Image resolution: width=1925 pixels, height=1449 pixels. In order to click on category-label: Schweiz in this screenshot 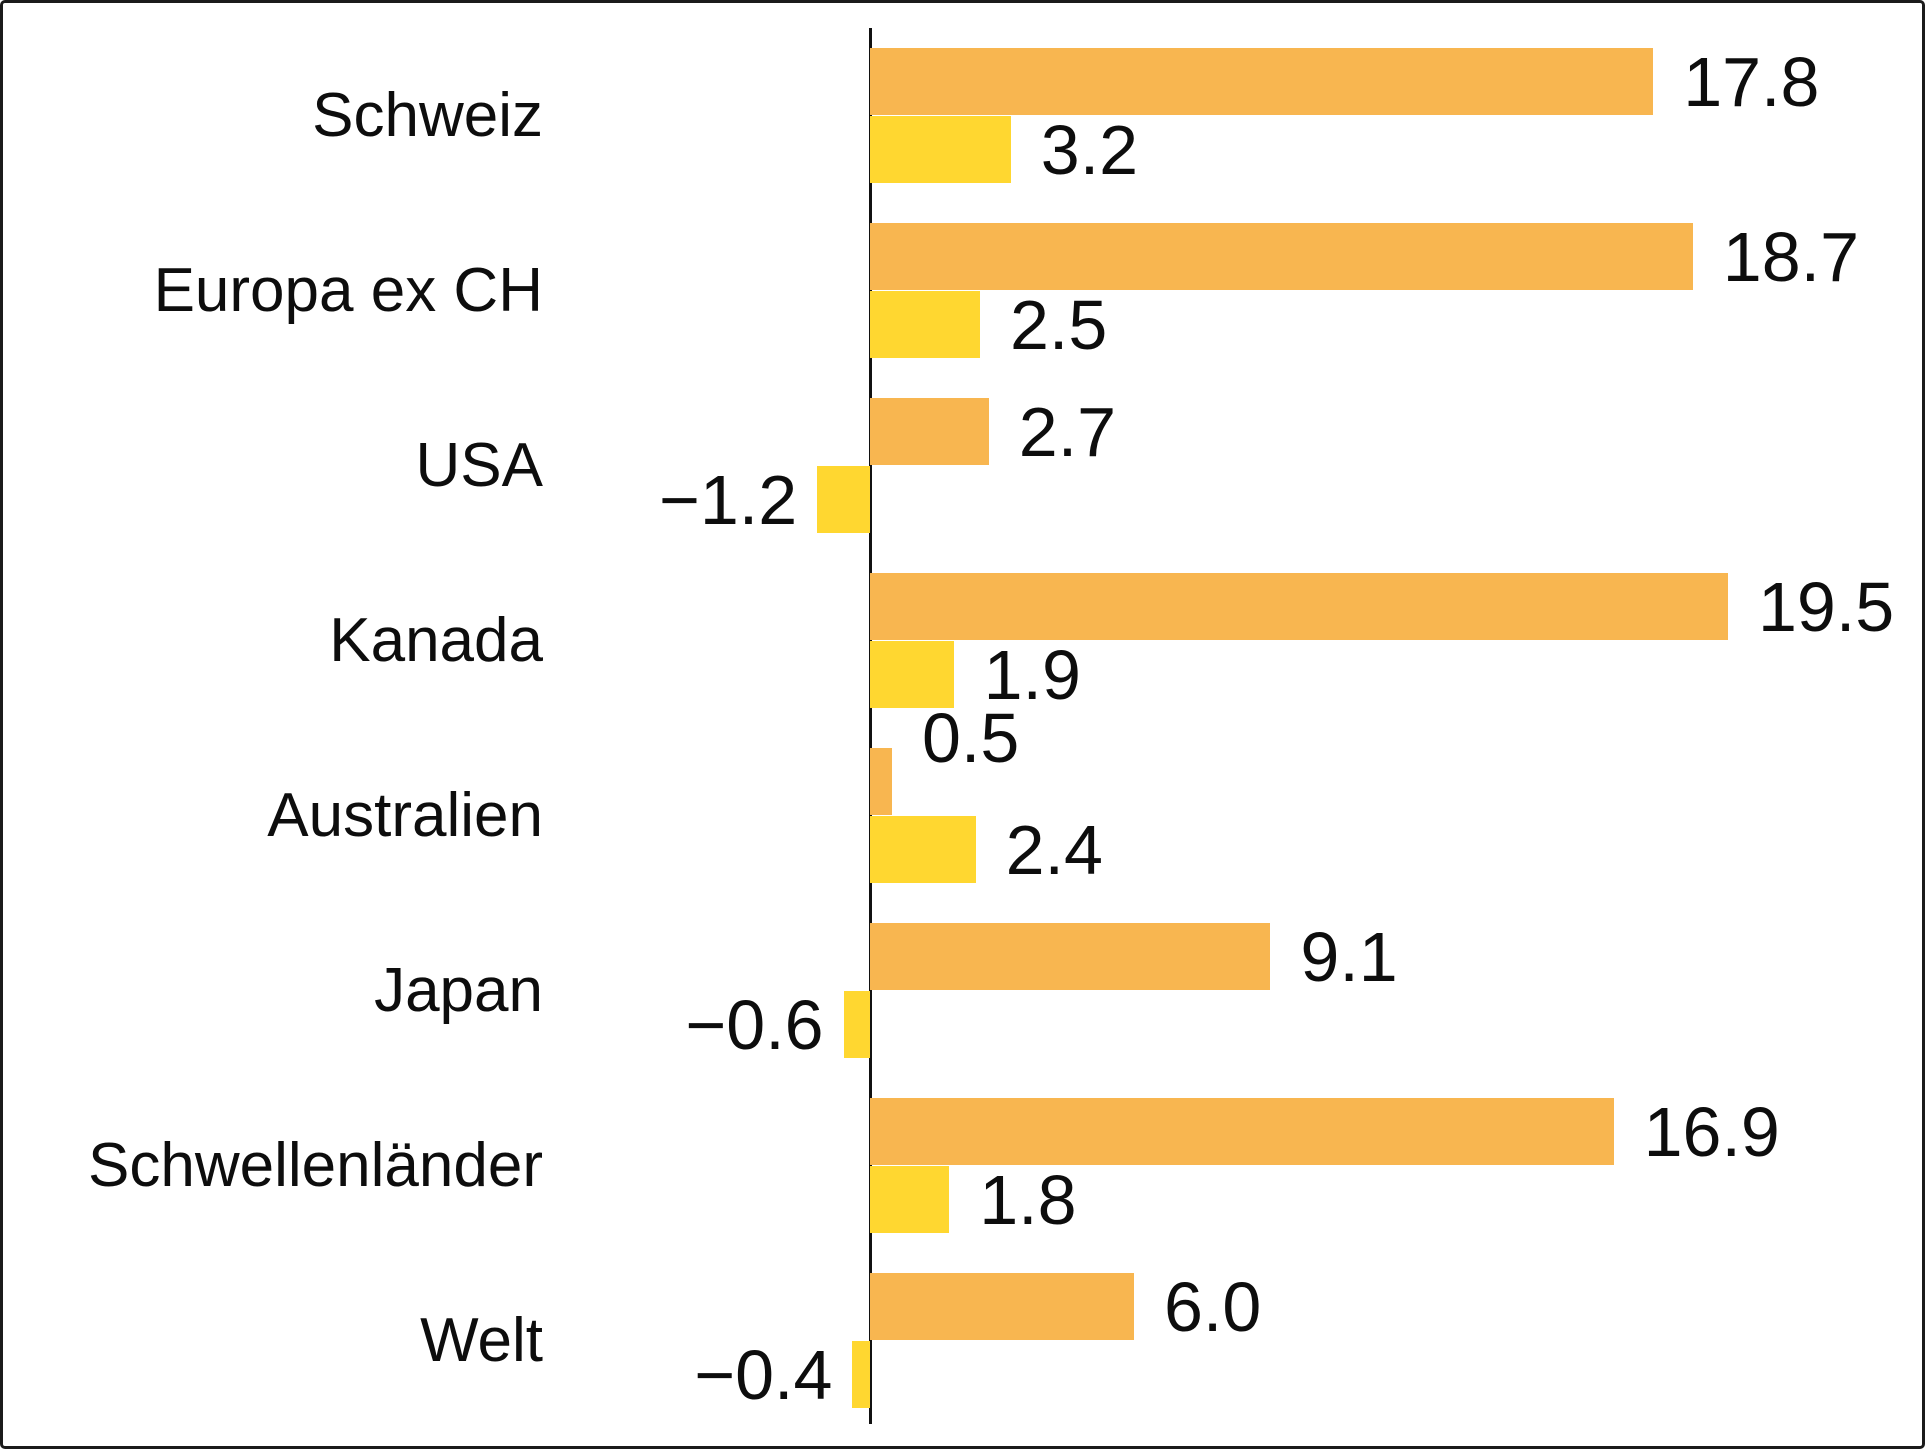, I will do `click(427, 115)`.